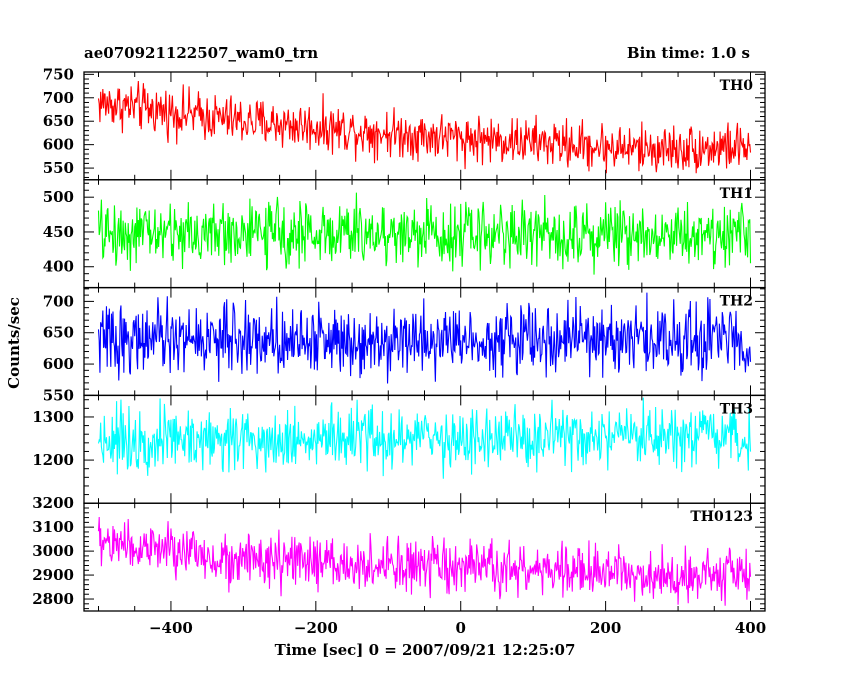 This screenshot has width=850, height=680. I want to click on y-tick-label-th0123: 3200, so click(53, 503).